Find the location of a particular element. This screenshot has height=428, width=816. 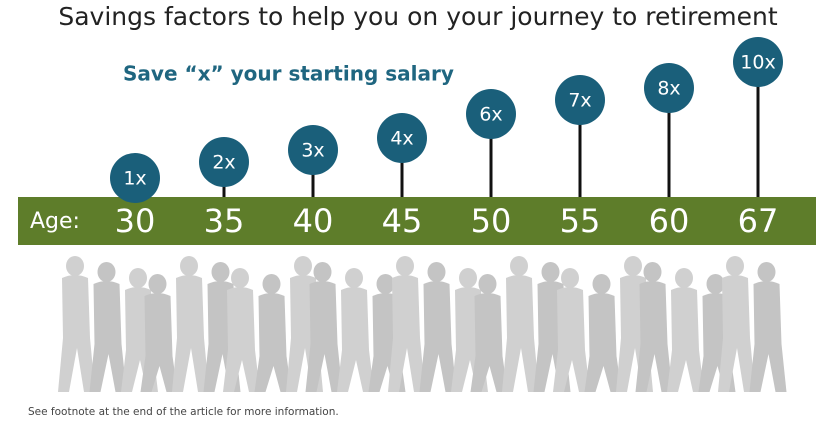

factor-label: 4x is located at coordinates (401, 139).